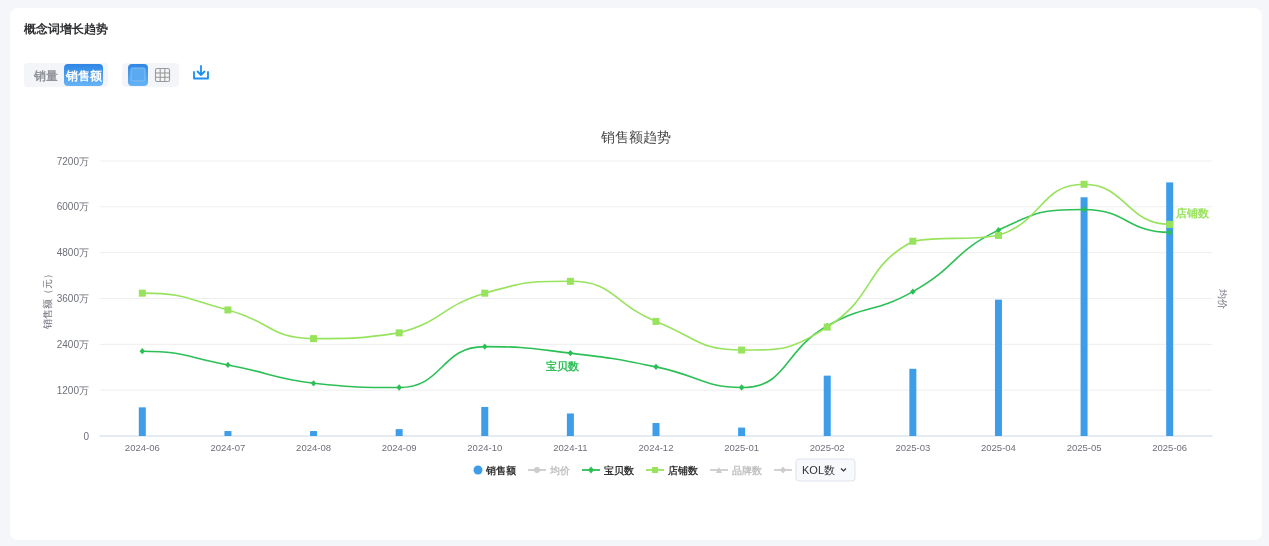 This screenshot has height=546, width=1269. I want to click on chart-title: 概念词增长趋势, so click(65, 29).